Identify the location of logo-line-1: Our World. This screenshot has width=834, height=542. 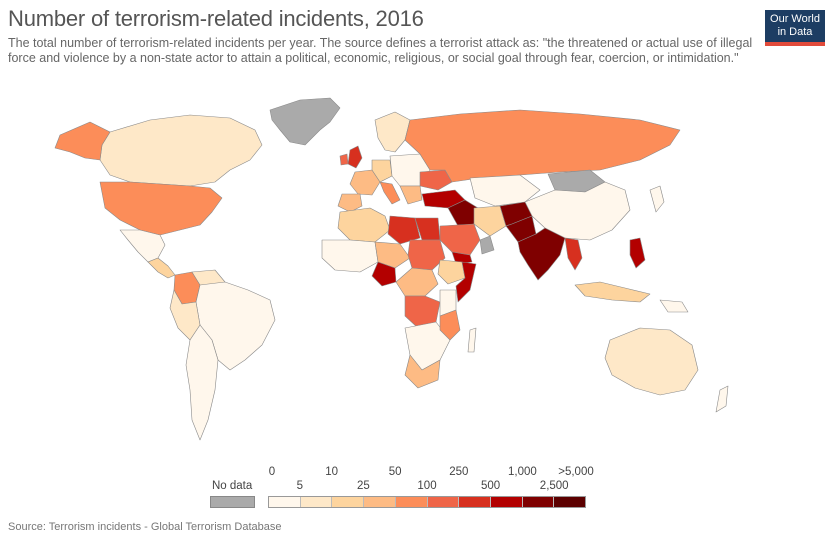
(795, 19).